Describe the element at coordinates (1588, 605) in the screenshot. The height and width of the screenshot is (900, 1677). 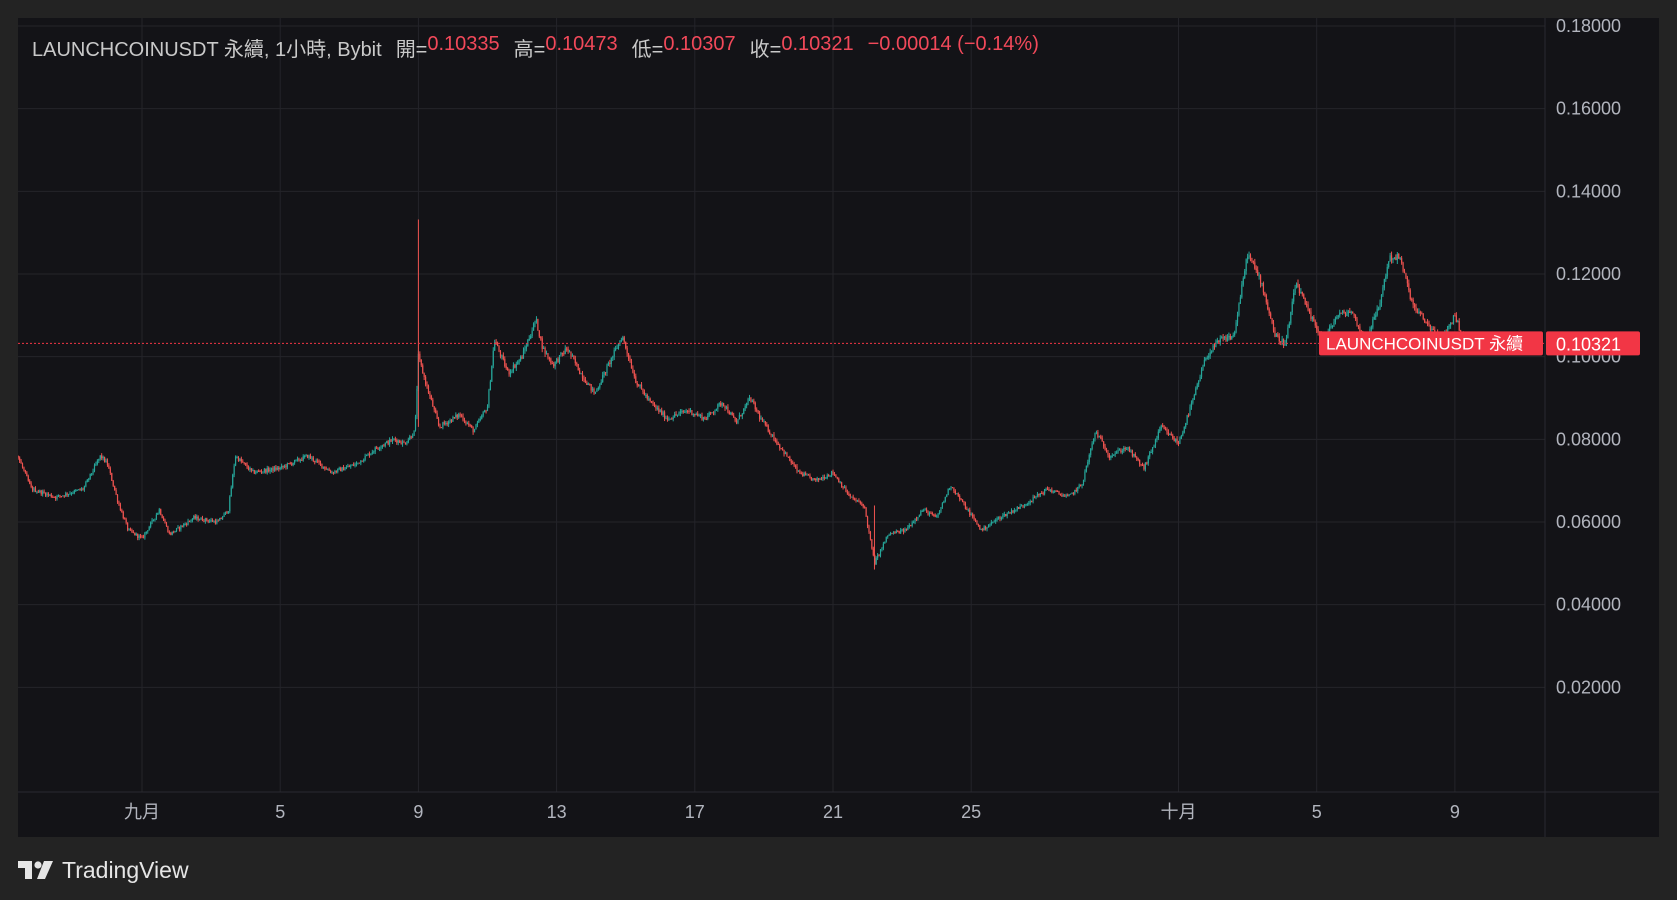
I see `price-tick-label: 0.04000` at that location.